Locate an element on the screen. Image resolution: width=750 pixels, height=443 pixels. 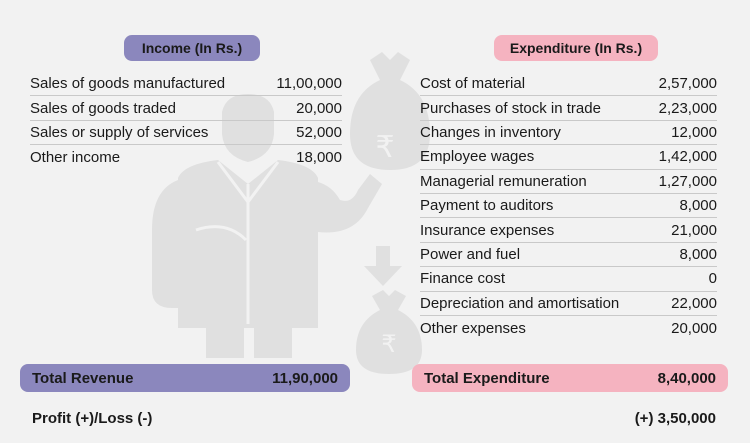
profit-loss-value: (+) 3,50,000 is located at coordinates (675, 418).